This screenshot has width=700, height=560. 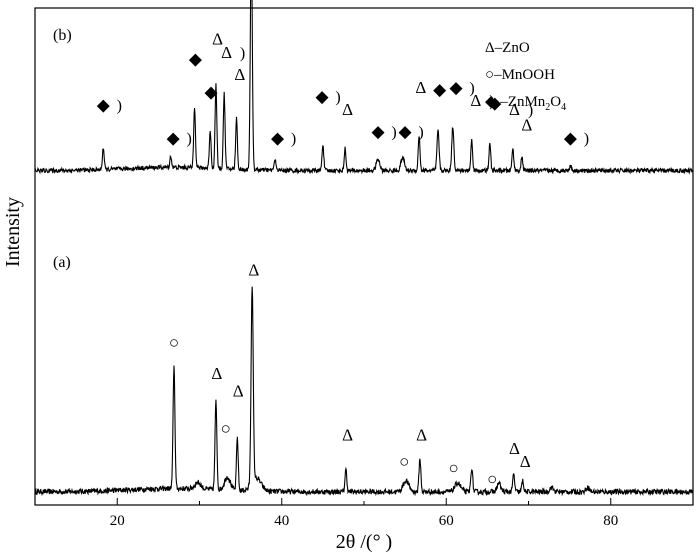 I want to click on legend: Δ–ZnO ○–MnOOH ◆ –ZnMn2O4, so click(x=525, y=76).